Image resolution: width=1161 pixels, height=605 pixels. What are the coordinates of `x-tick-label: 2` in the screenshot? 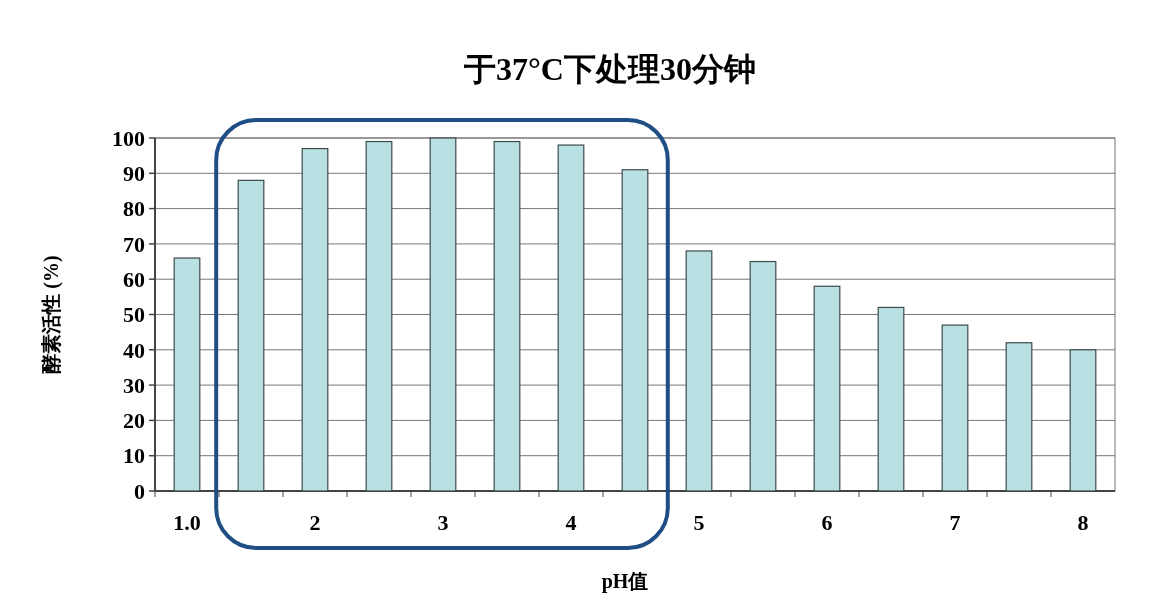 It's located at (315, 522).